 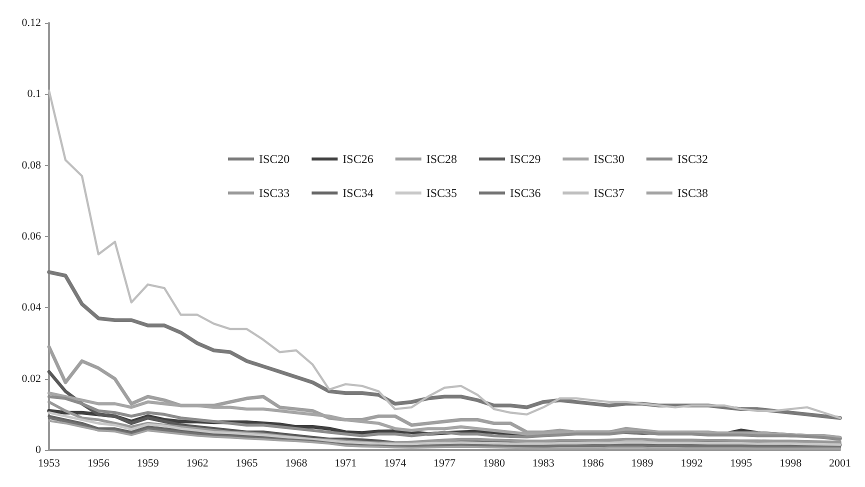 What do you see at coordinates (543, 464) in the screenshot?
I see `x-tick-label: 1983` at bounding box center [543, 464].